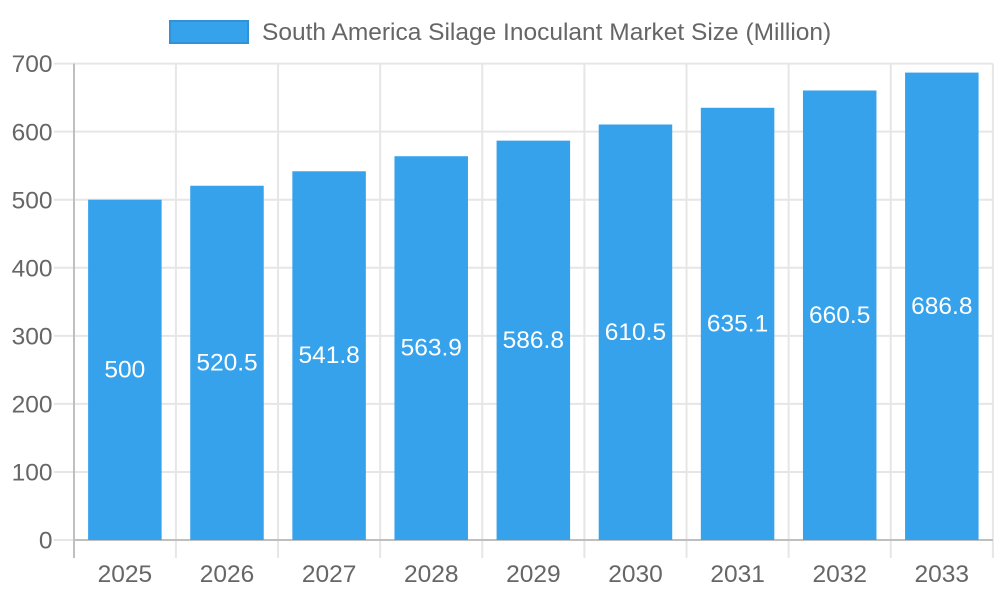 The image size is (1000, 600). Describe the element at coordinates (125, 574) in the screenshot. I see `svg-text: 2025` at that location.